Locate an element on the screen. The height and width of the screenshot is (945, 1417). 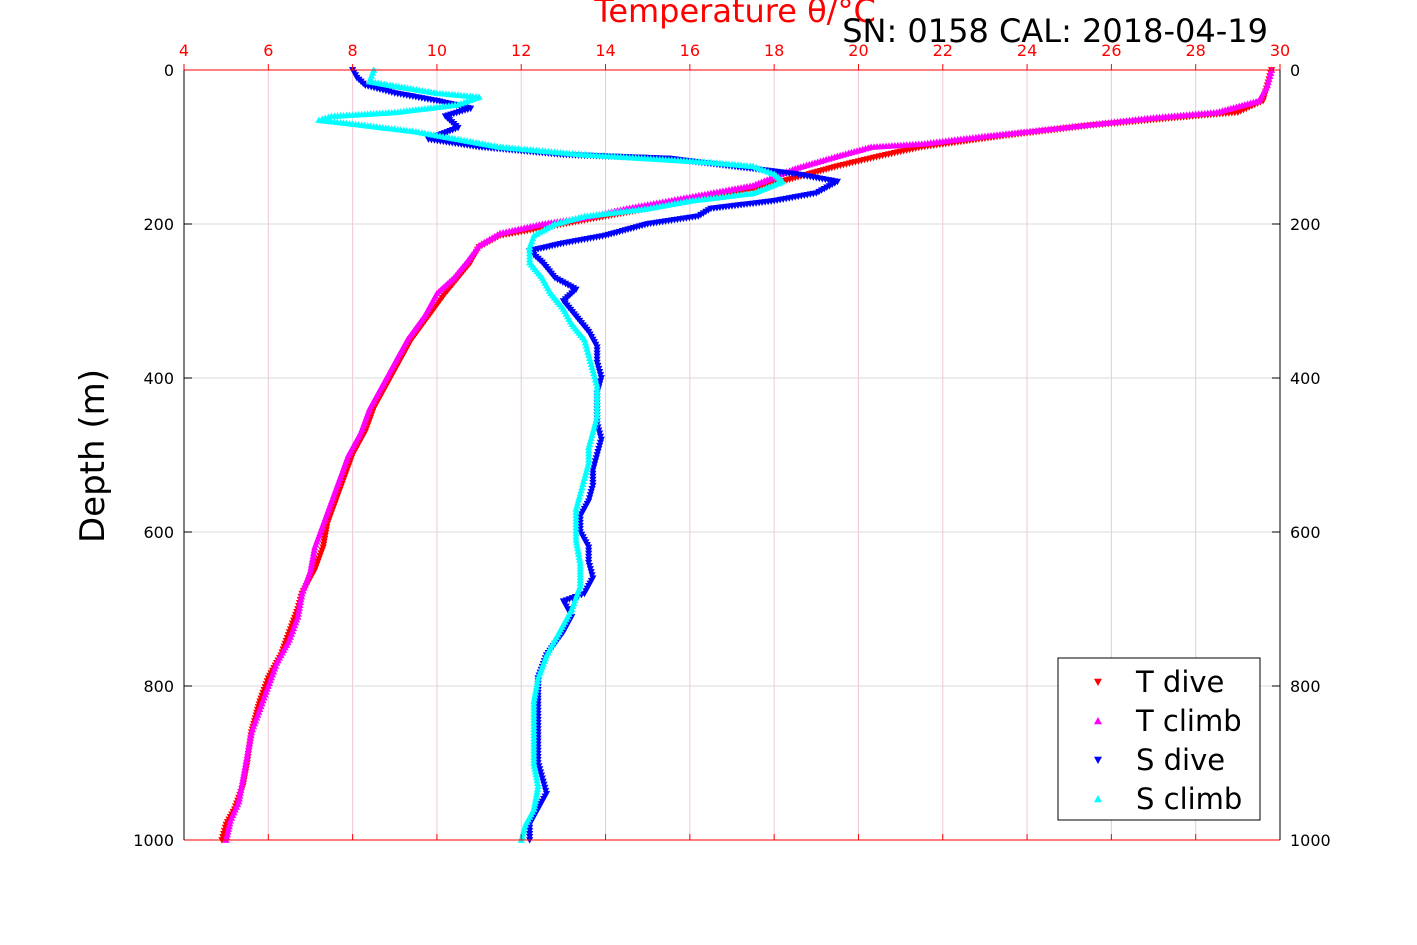
y-axis-label: Depth (m) is located at coordinates (93, 456).